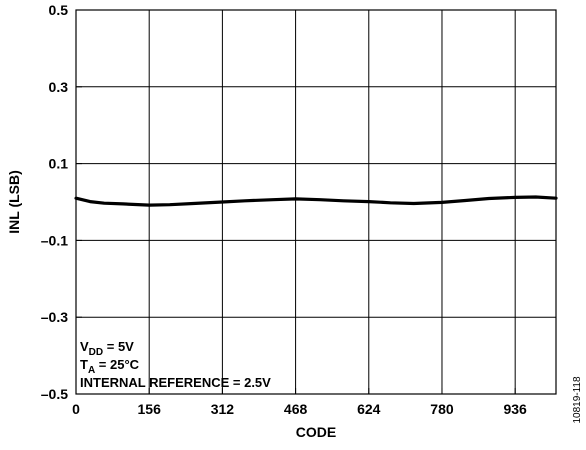 This screenshot has width=586, height=450. I want to click on y-tick-label: –0.1, so click(54, 240).